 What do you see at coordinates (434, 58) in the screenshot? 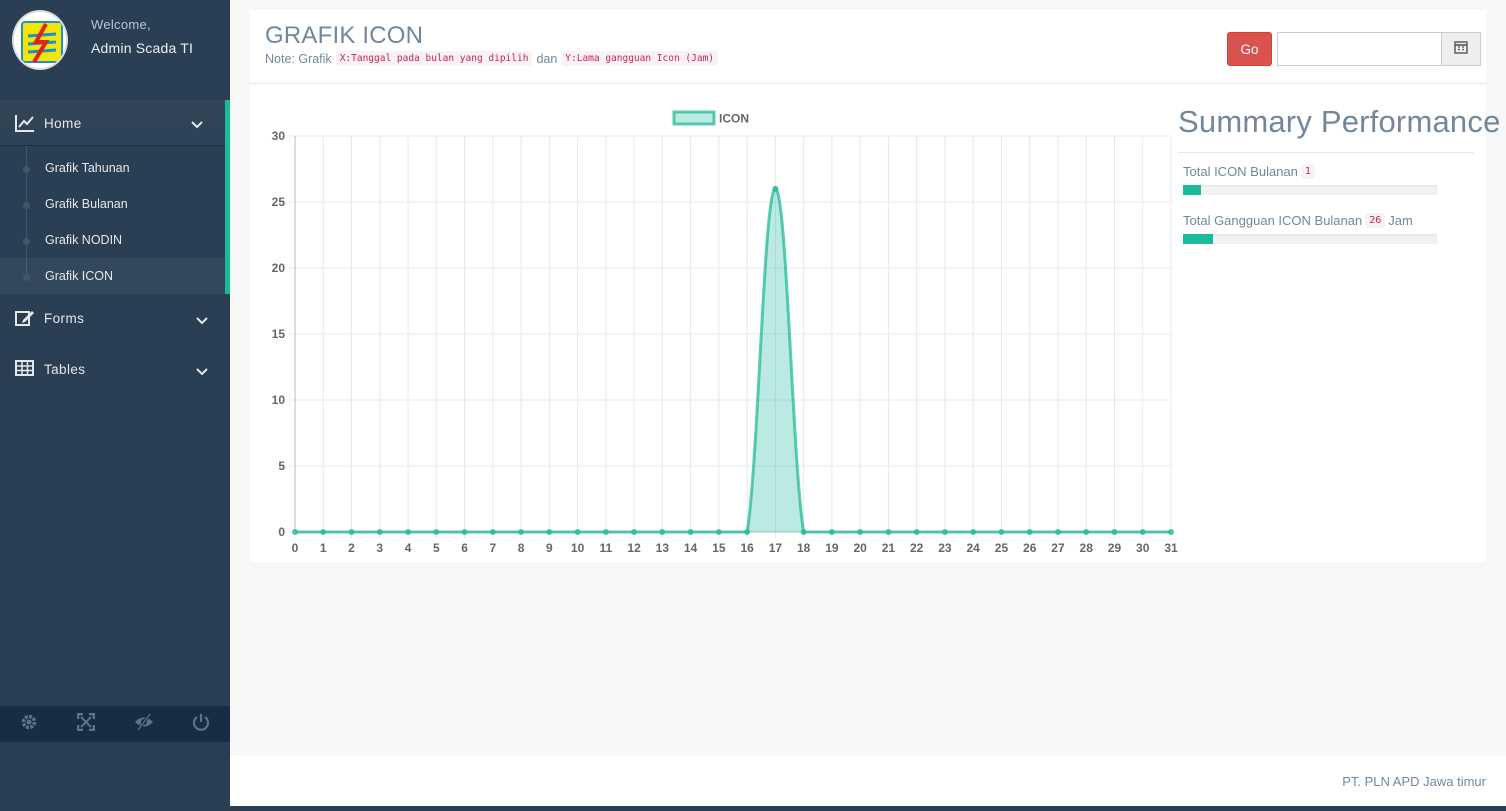
I see `note-x-axis: X:Tanggal pada bulan yang dipilih` at bounding box center [434, 58].